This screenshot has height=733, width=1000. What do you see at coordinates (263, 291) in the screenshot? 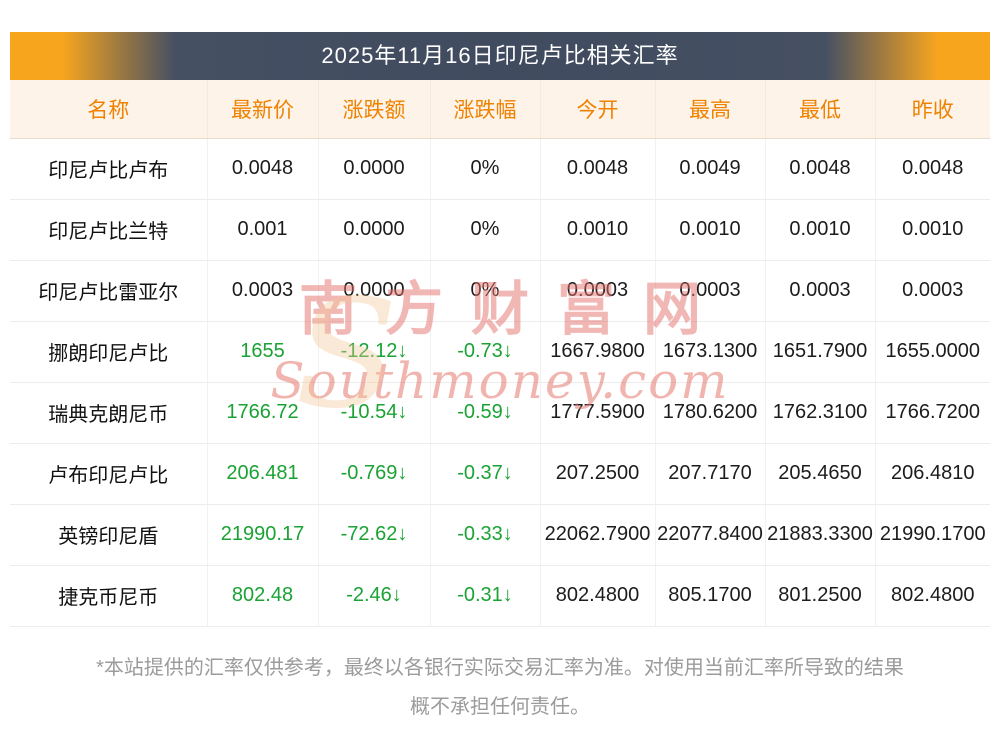
I see `cell-latest: 0.0003` at bounding box center [263, 291].